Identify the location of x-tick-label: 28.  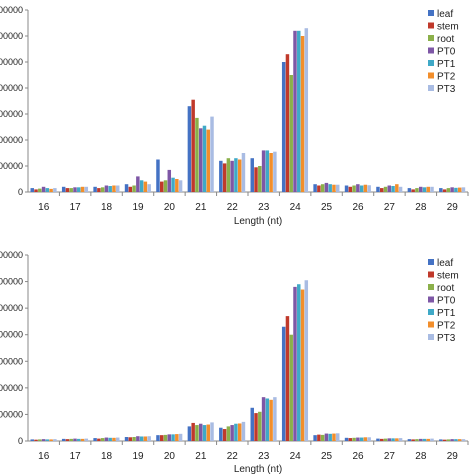
(421, 456).